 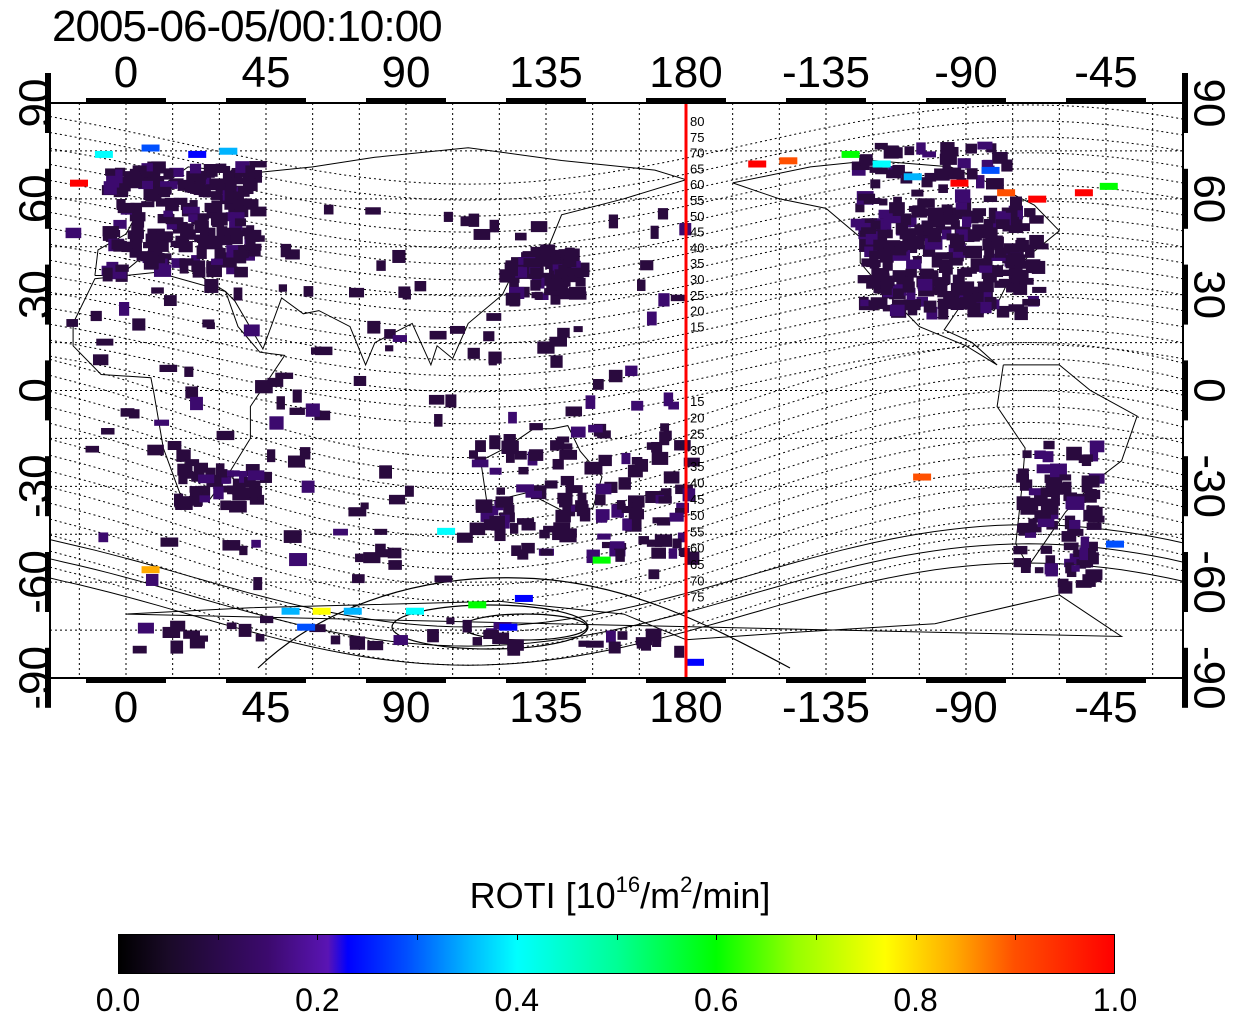 I want to click on frame-tick-bottom, so click(x=265, y=680).